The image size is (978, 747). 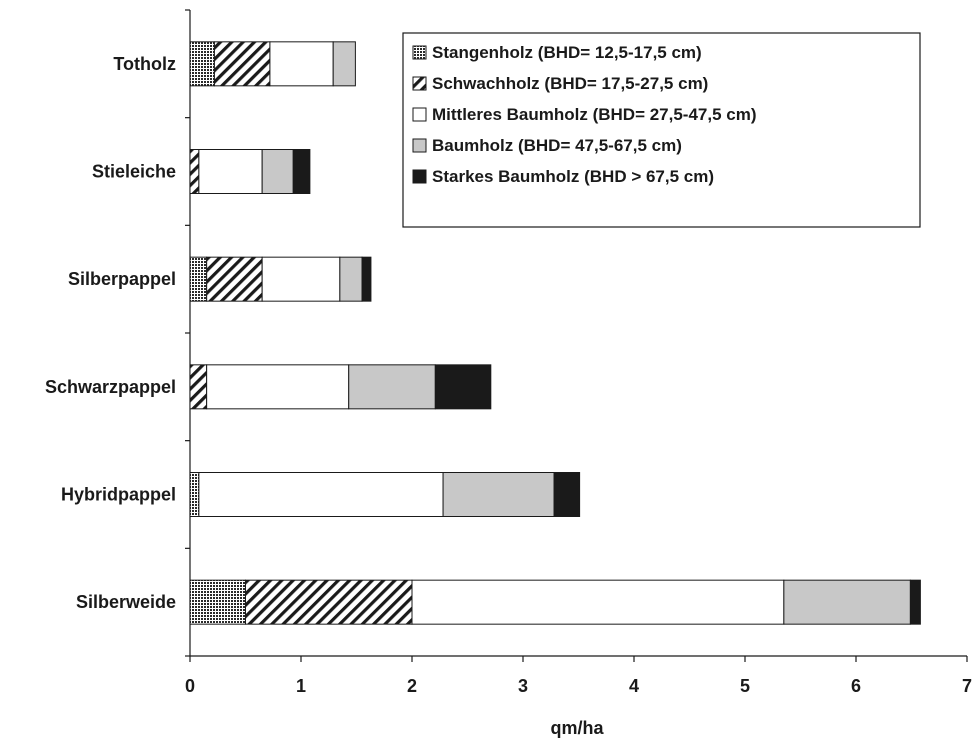 I want to click on x-tick-label: 6, so click(x=856, y=686).